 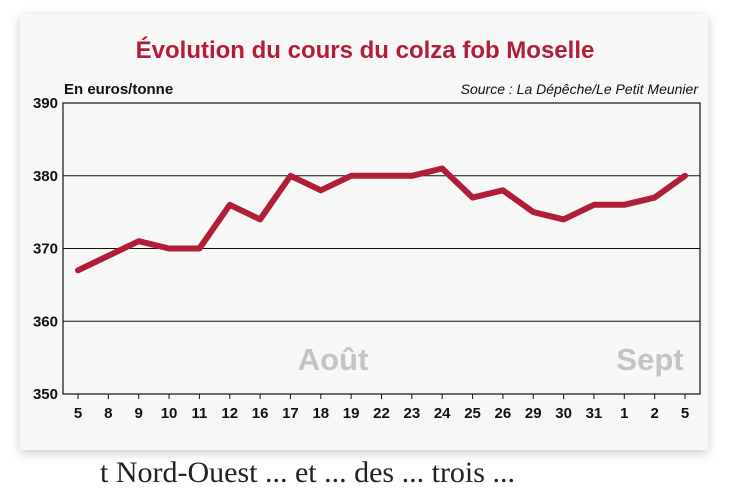 I want to click on month-labels: Août Sept, so click(x=491, y=359).